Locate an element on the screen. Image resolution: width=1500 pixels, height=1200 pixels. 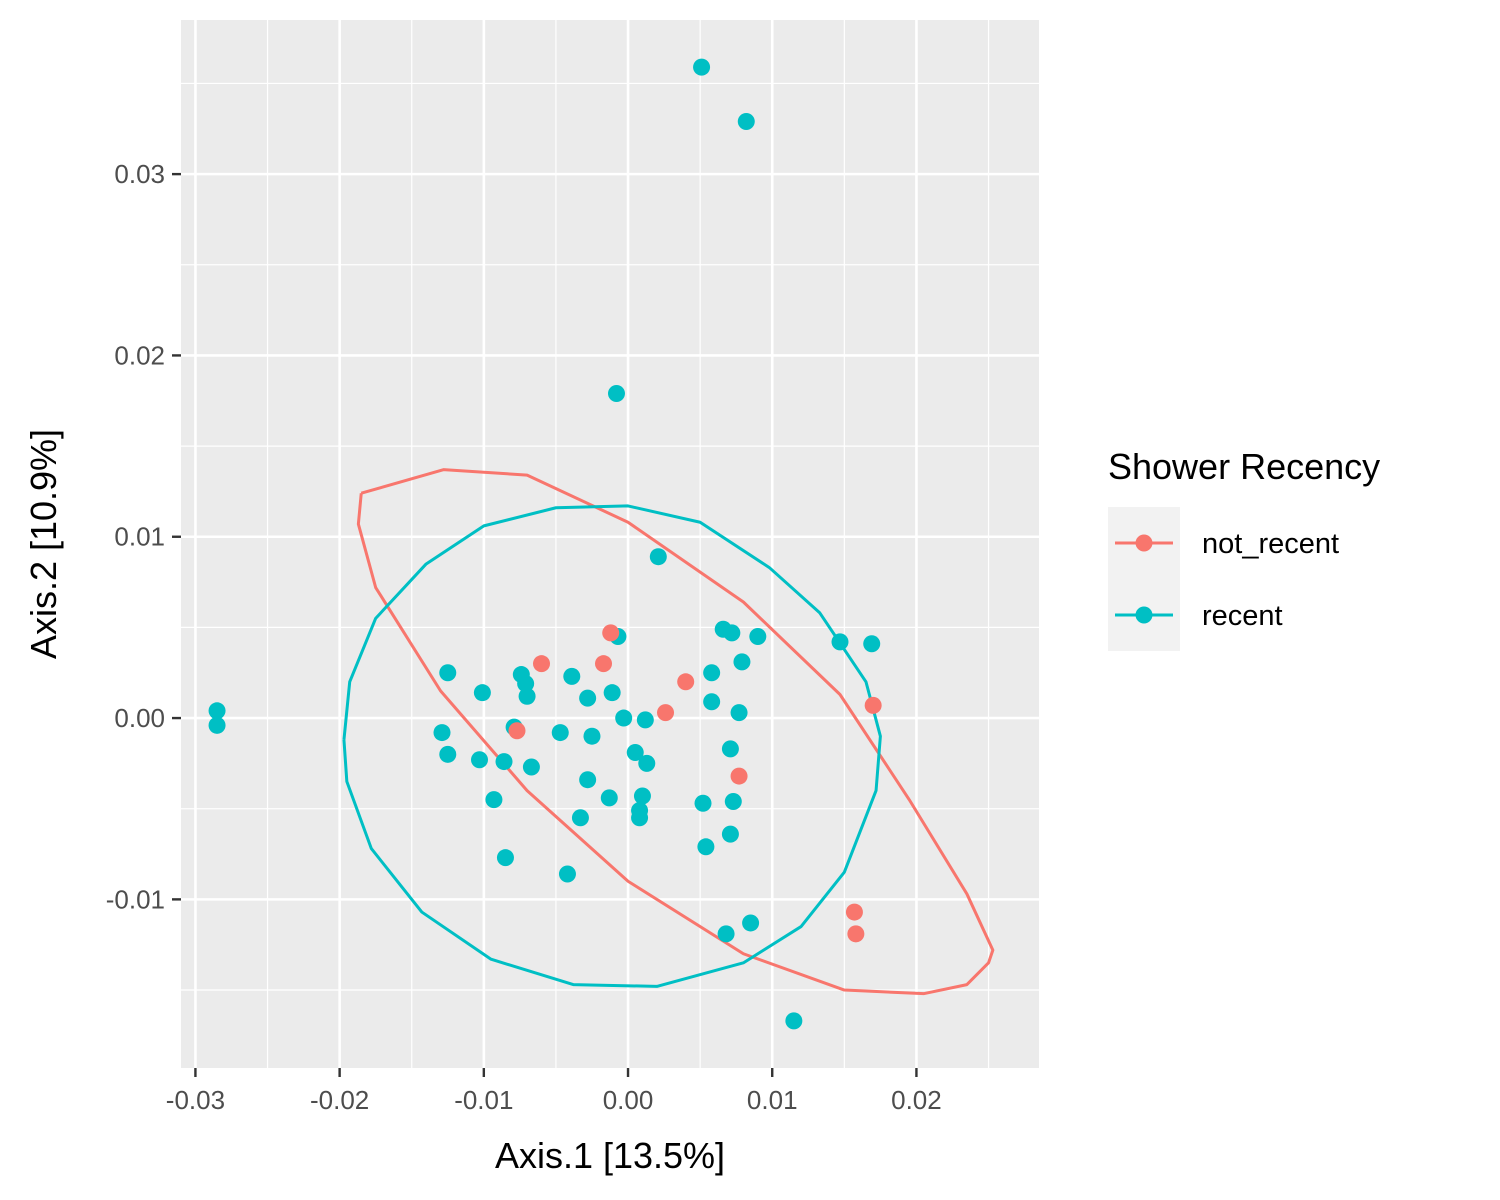
y-tick-label: 0.02 is located at coordinates (139, 355).